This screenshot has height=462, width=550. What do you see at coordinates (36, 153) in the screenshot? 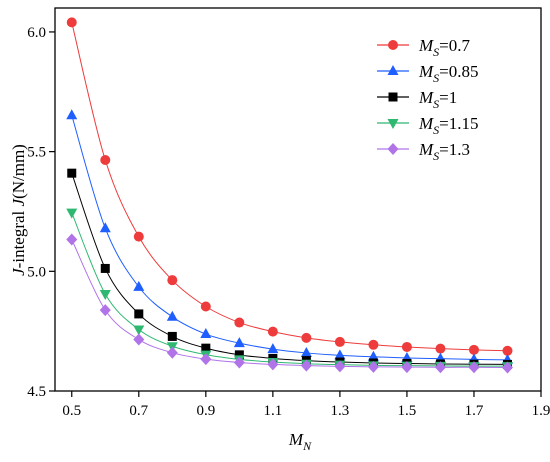
I see `y-tick-label: 5.5` at bounding box center [36, 153].